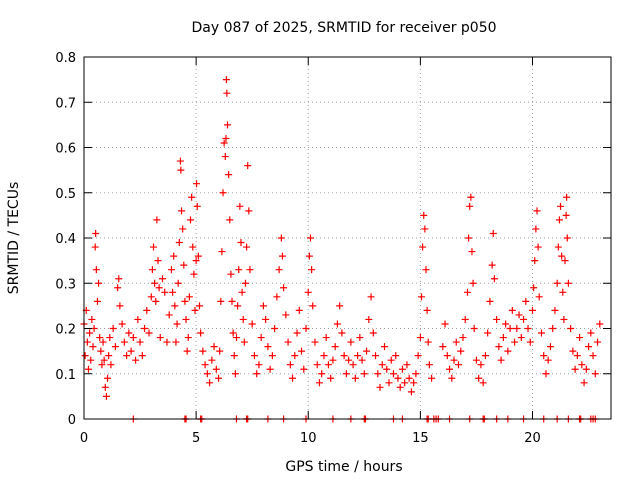  I want to click on x-tick-label: 0, so click(84, 438).